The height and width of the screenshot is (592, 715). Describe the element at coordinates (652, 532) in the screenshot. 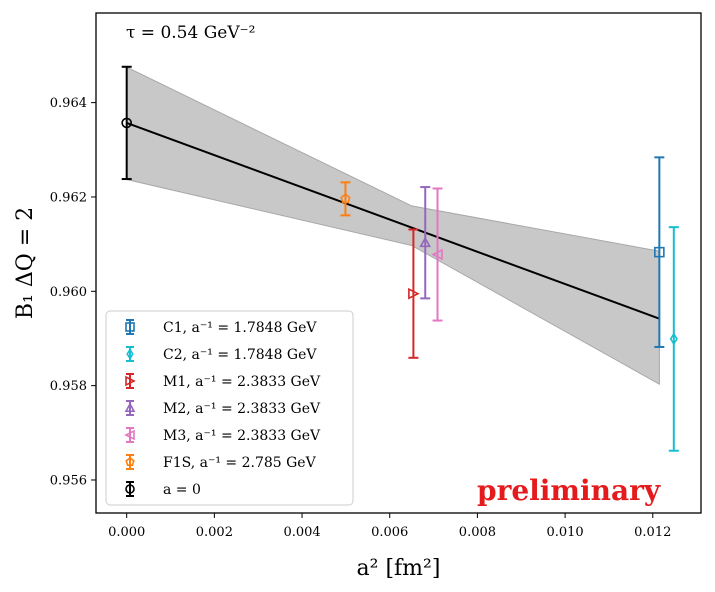

I see `x-tick-label: 0.012` at that location.